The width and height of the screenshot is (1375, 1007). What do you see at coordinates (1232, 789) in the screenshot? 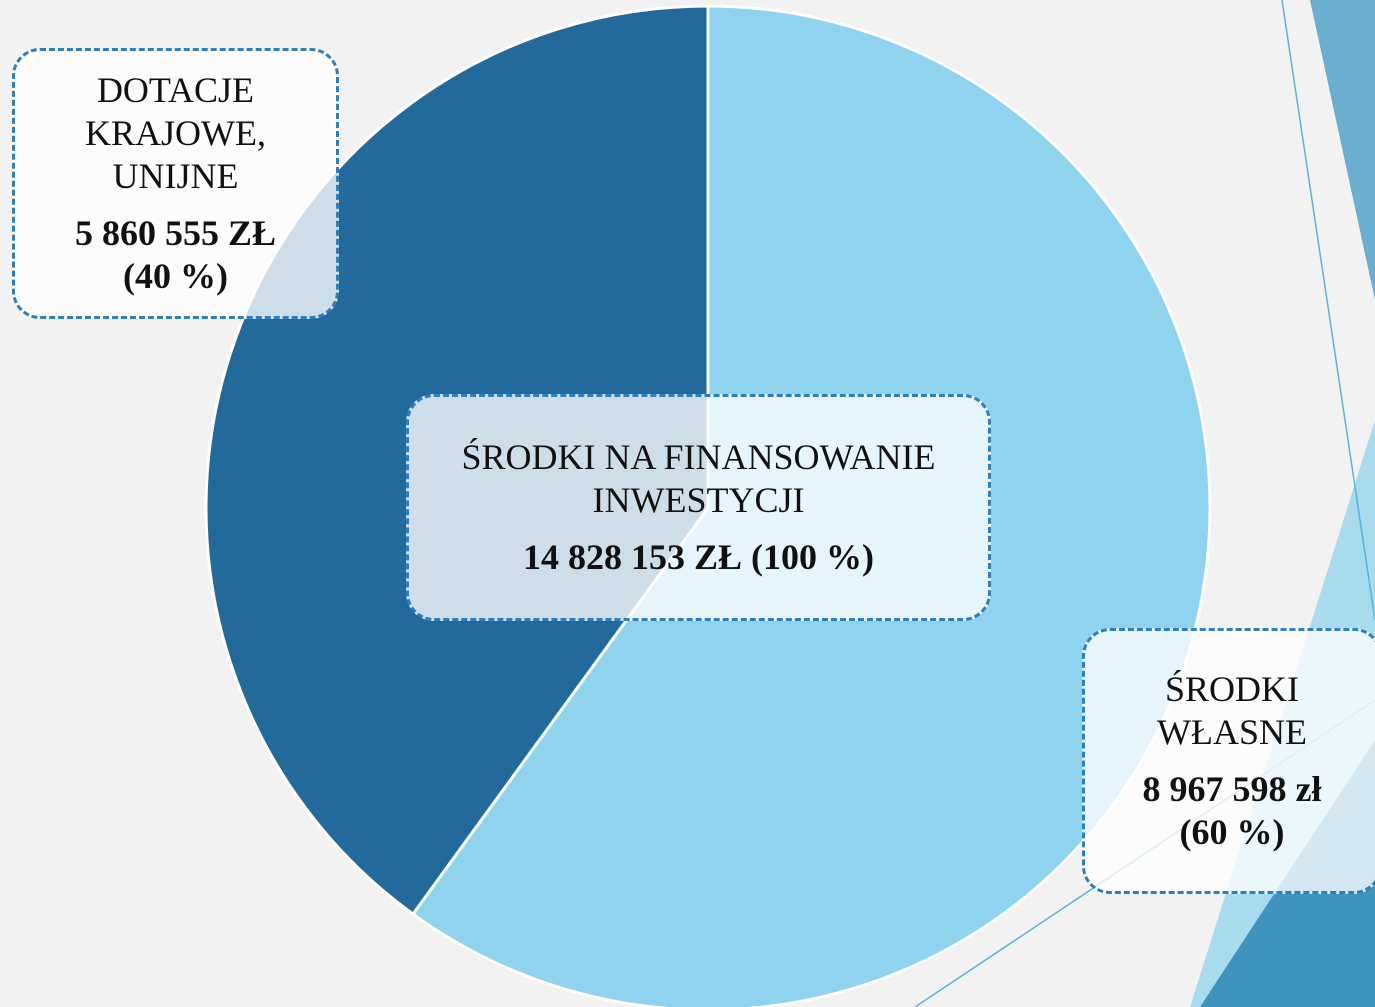
I see `amount-label: 8 967 598 zł` at bounding box center [1232, 789].